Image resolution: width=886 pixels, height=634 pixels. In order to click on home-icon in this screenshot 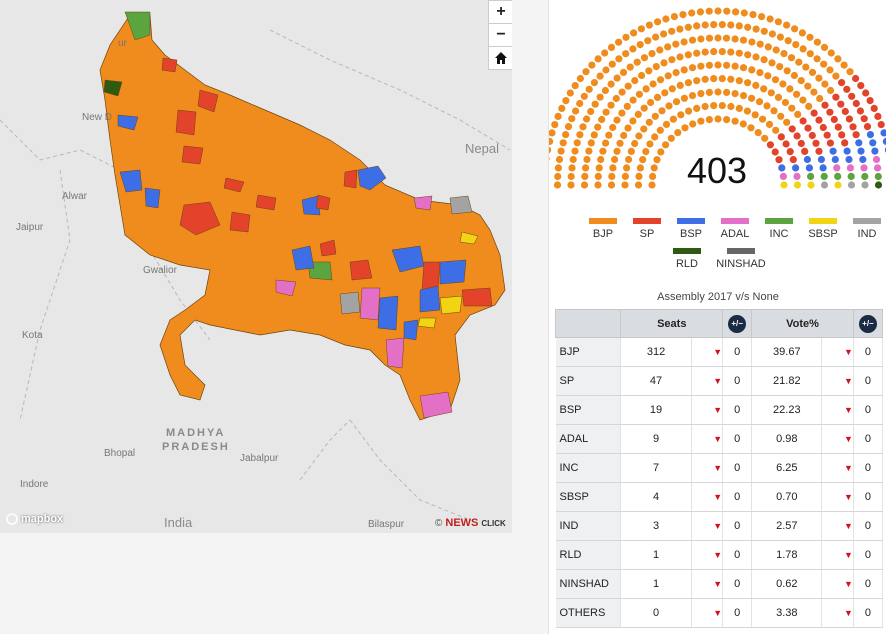, I will do `click(501, 58)`.